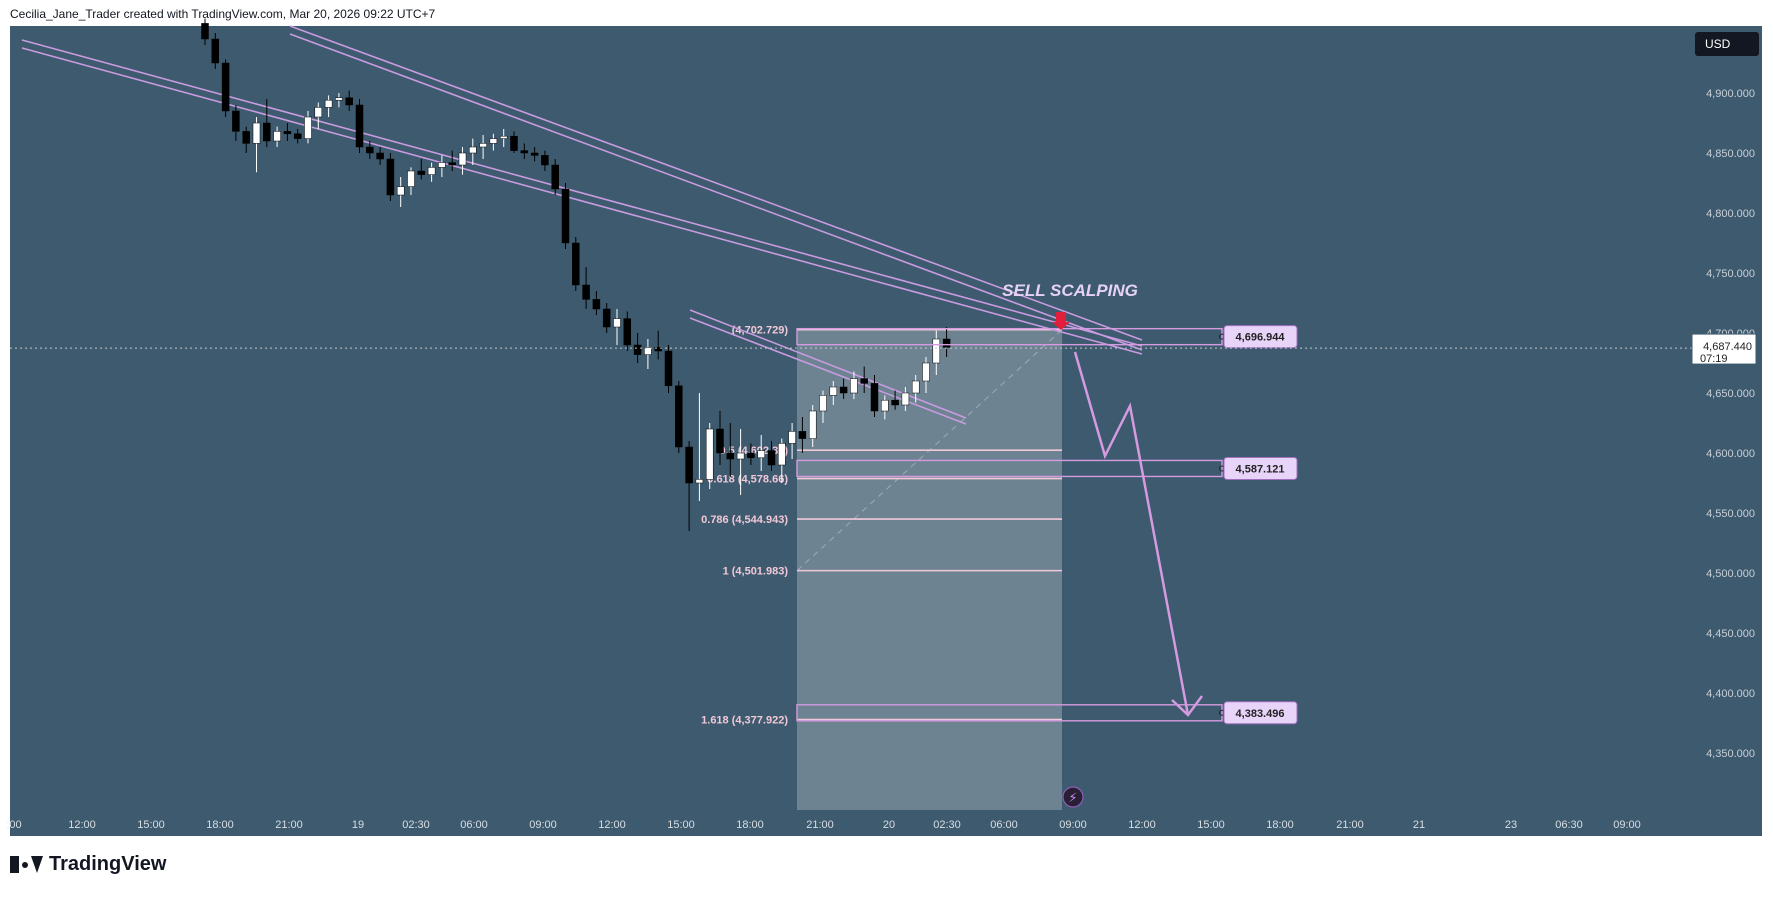  I want to click on fib-level-label: 1 (4,501.983), so click(756, 572).